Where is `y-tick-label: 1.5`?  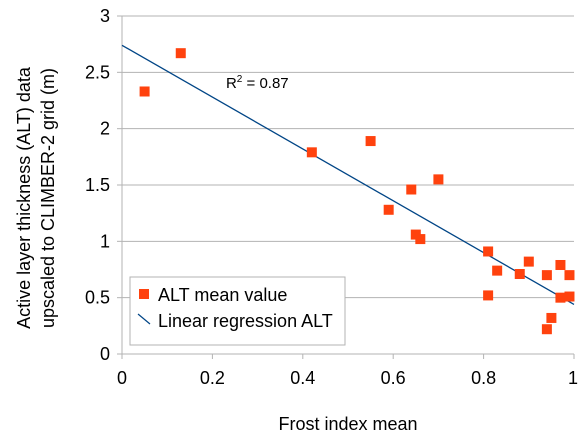 y-tick-label: 1.5 is located at coordinates (97, 185).